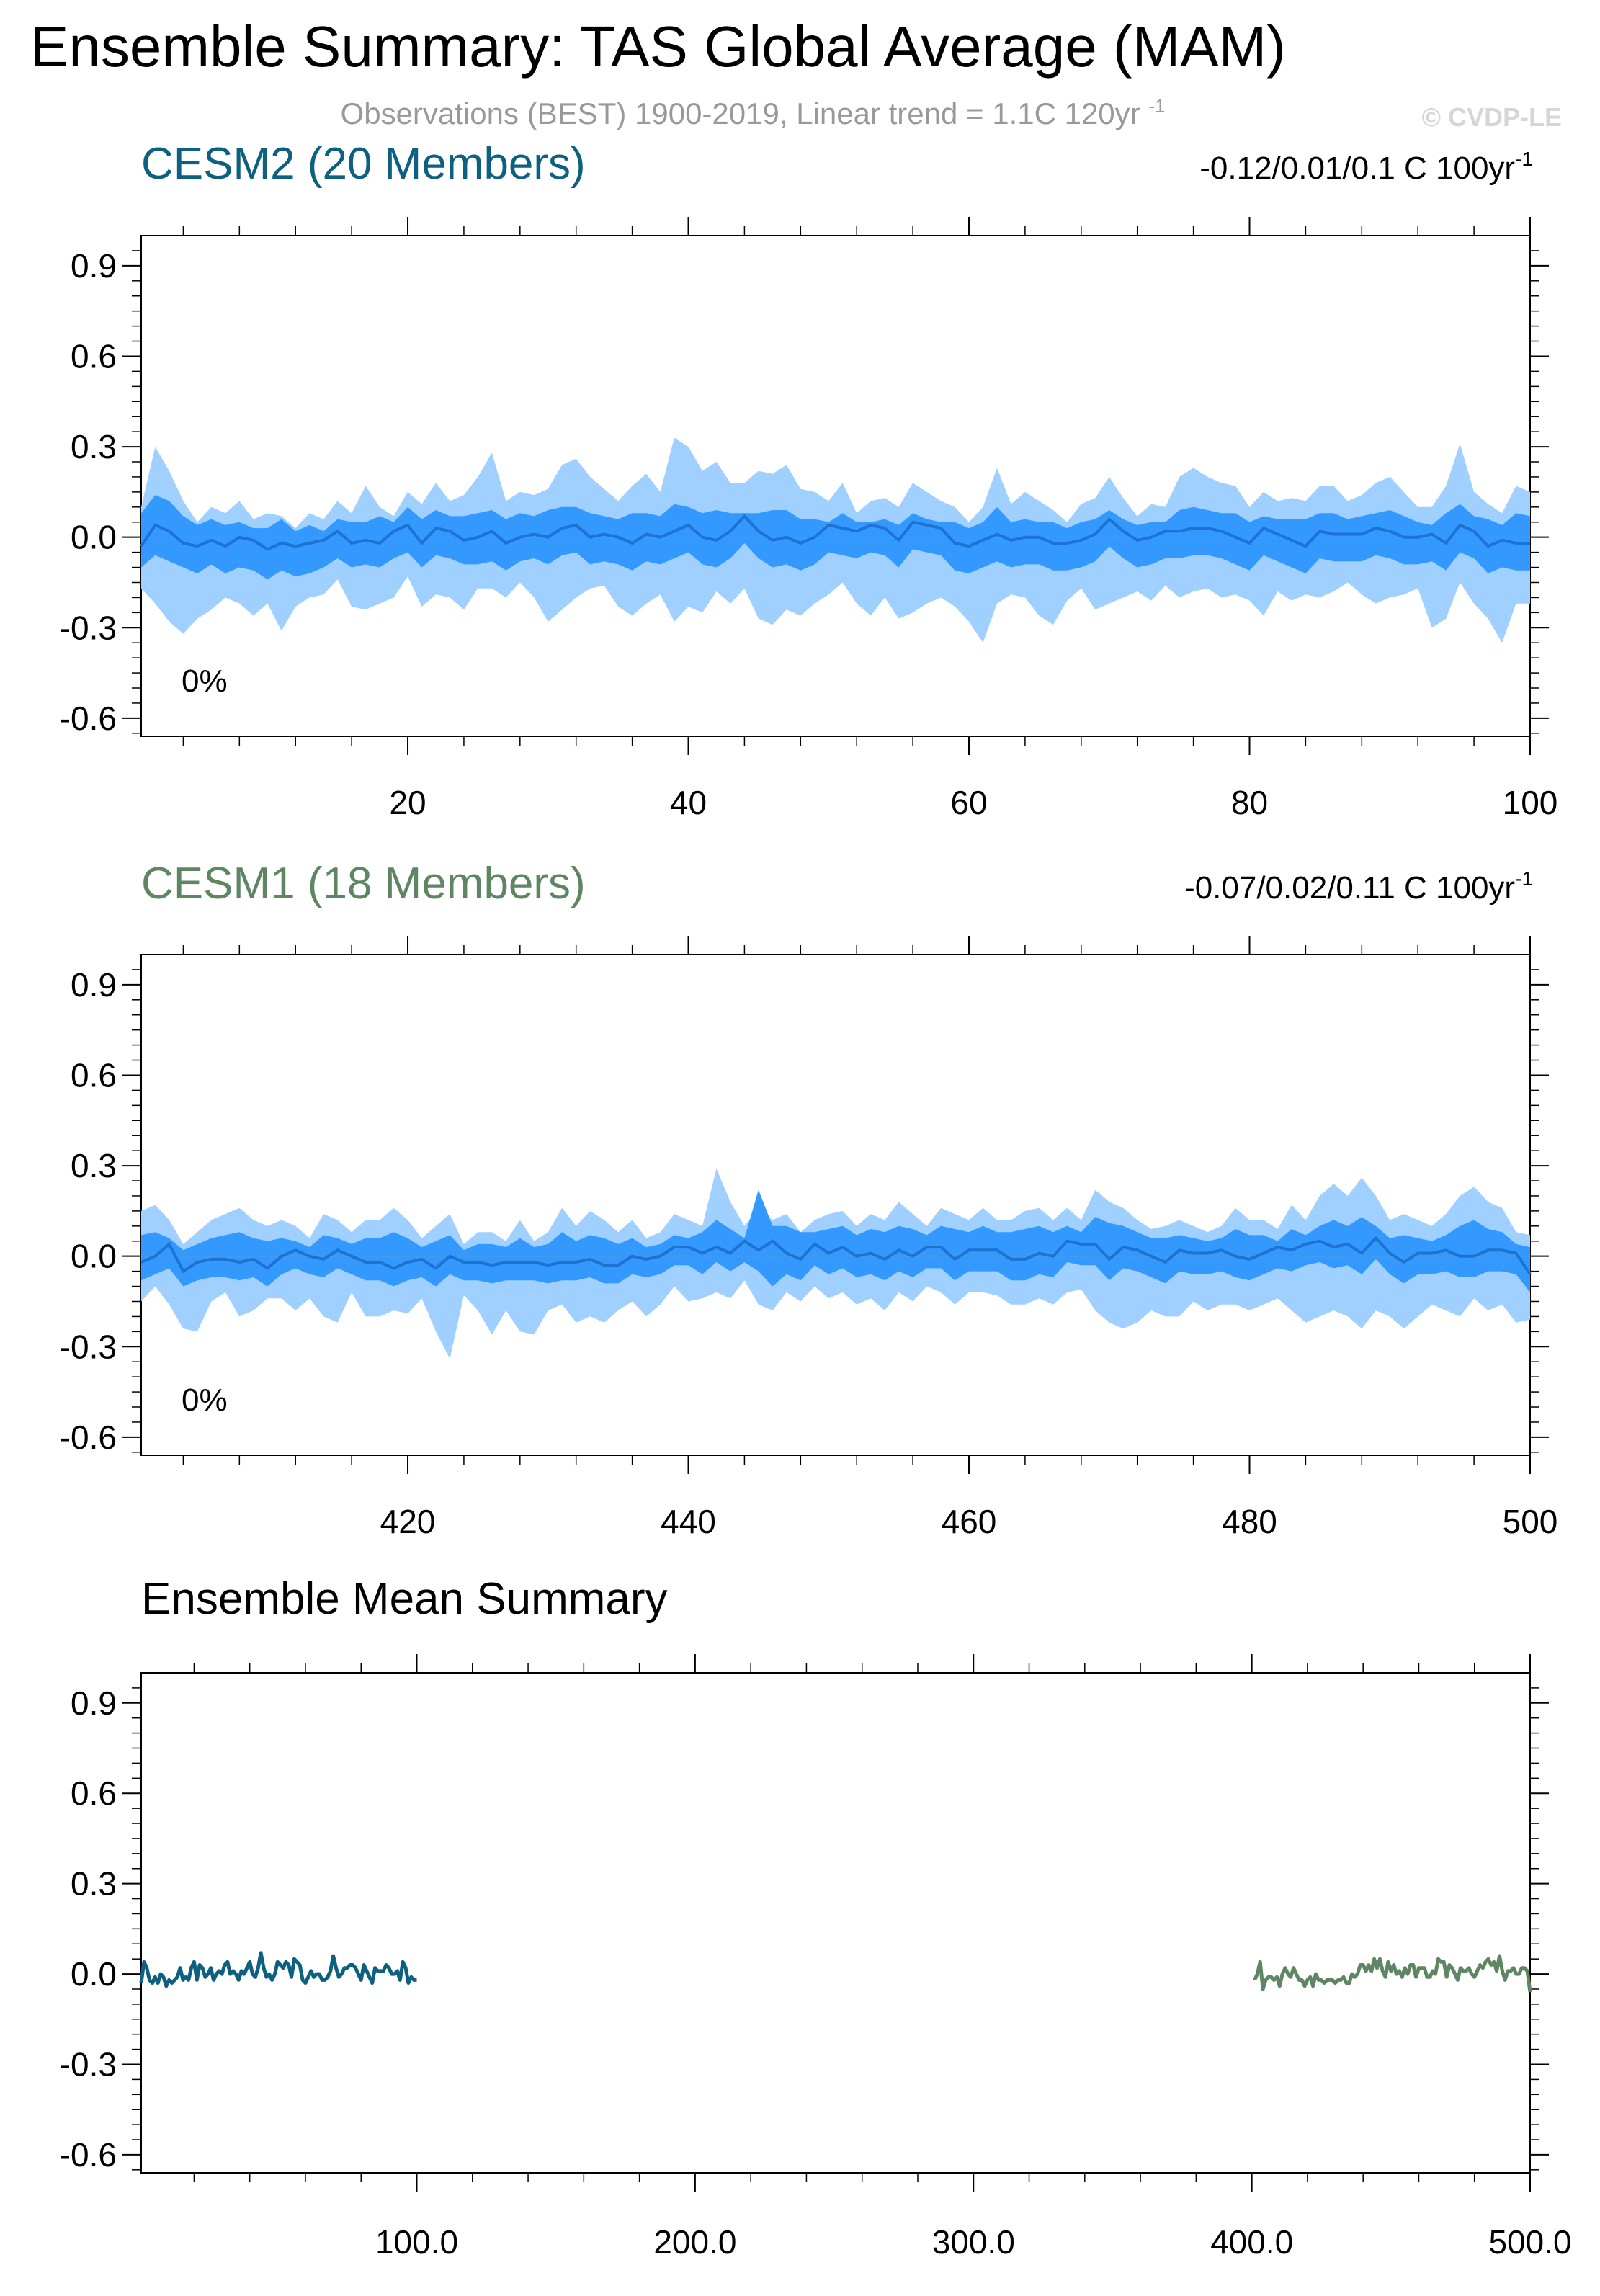  I want to click on x-tick-label: 420, so click(408, 1521).